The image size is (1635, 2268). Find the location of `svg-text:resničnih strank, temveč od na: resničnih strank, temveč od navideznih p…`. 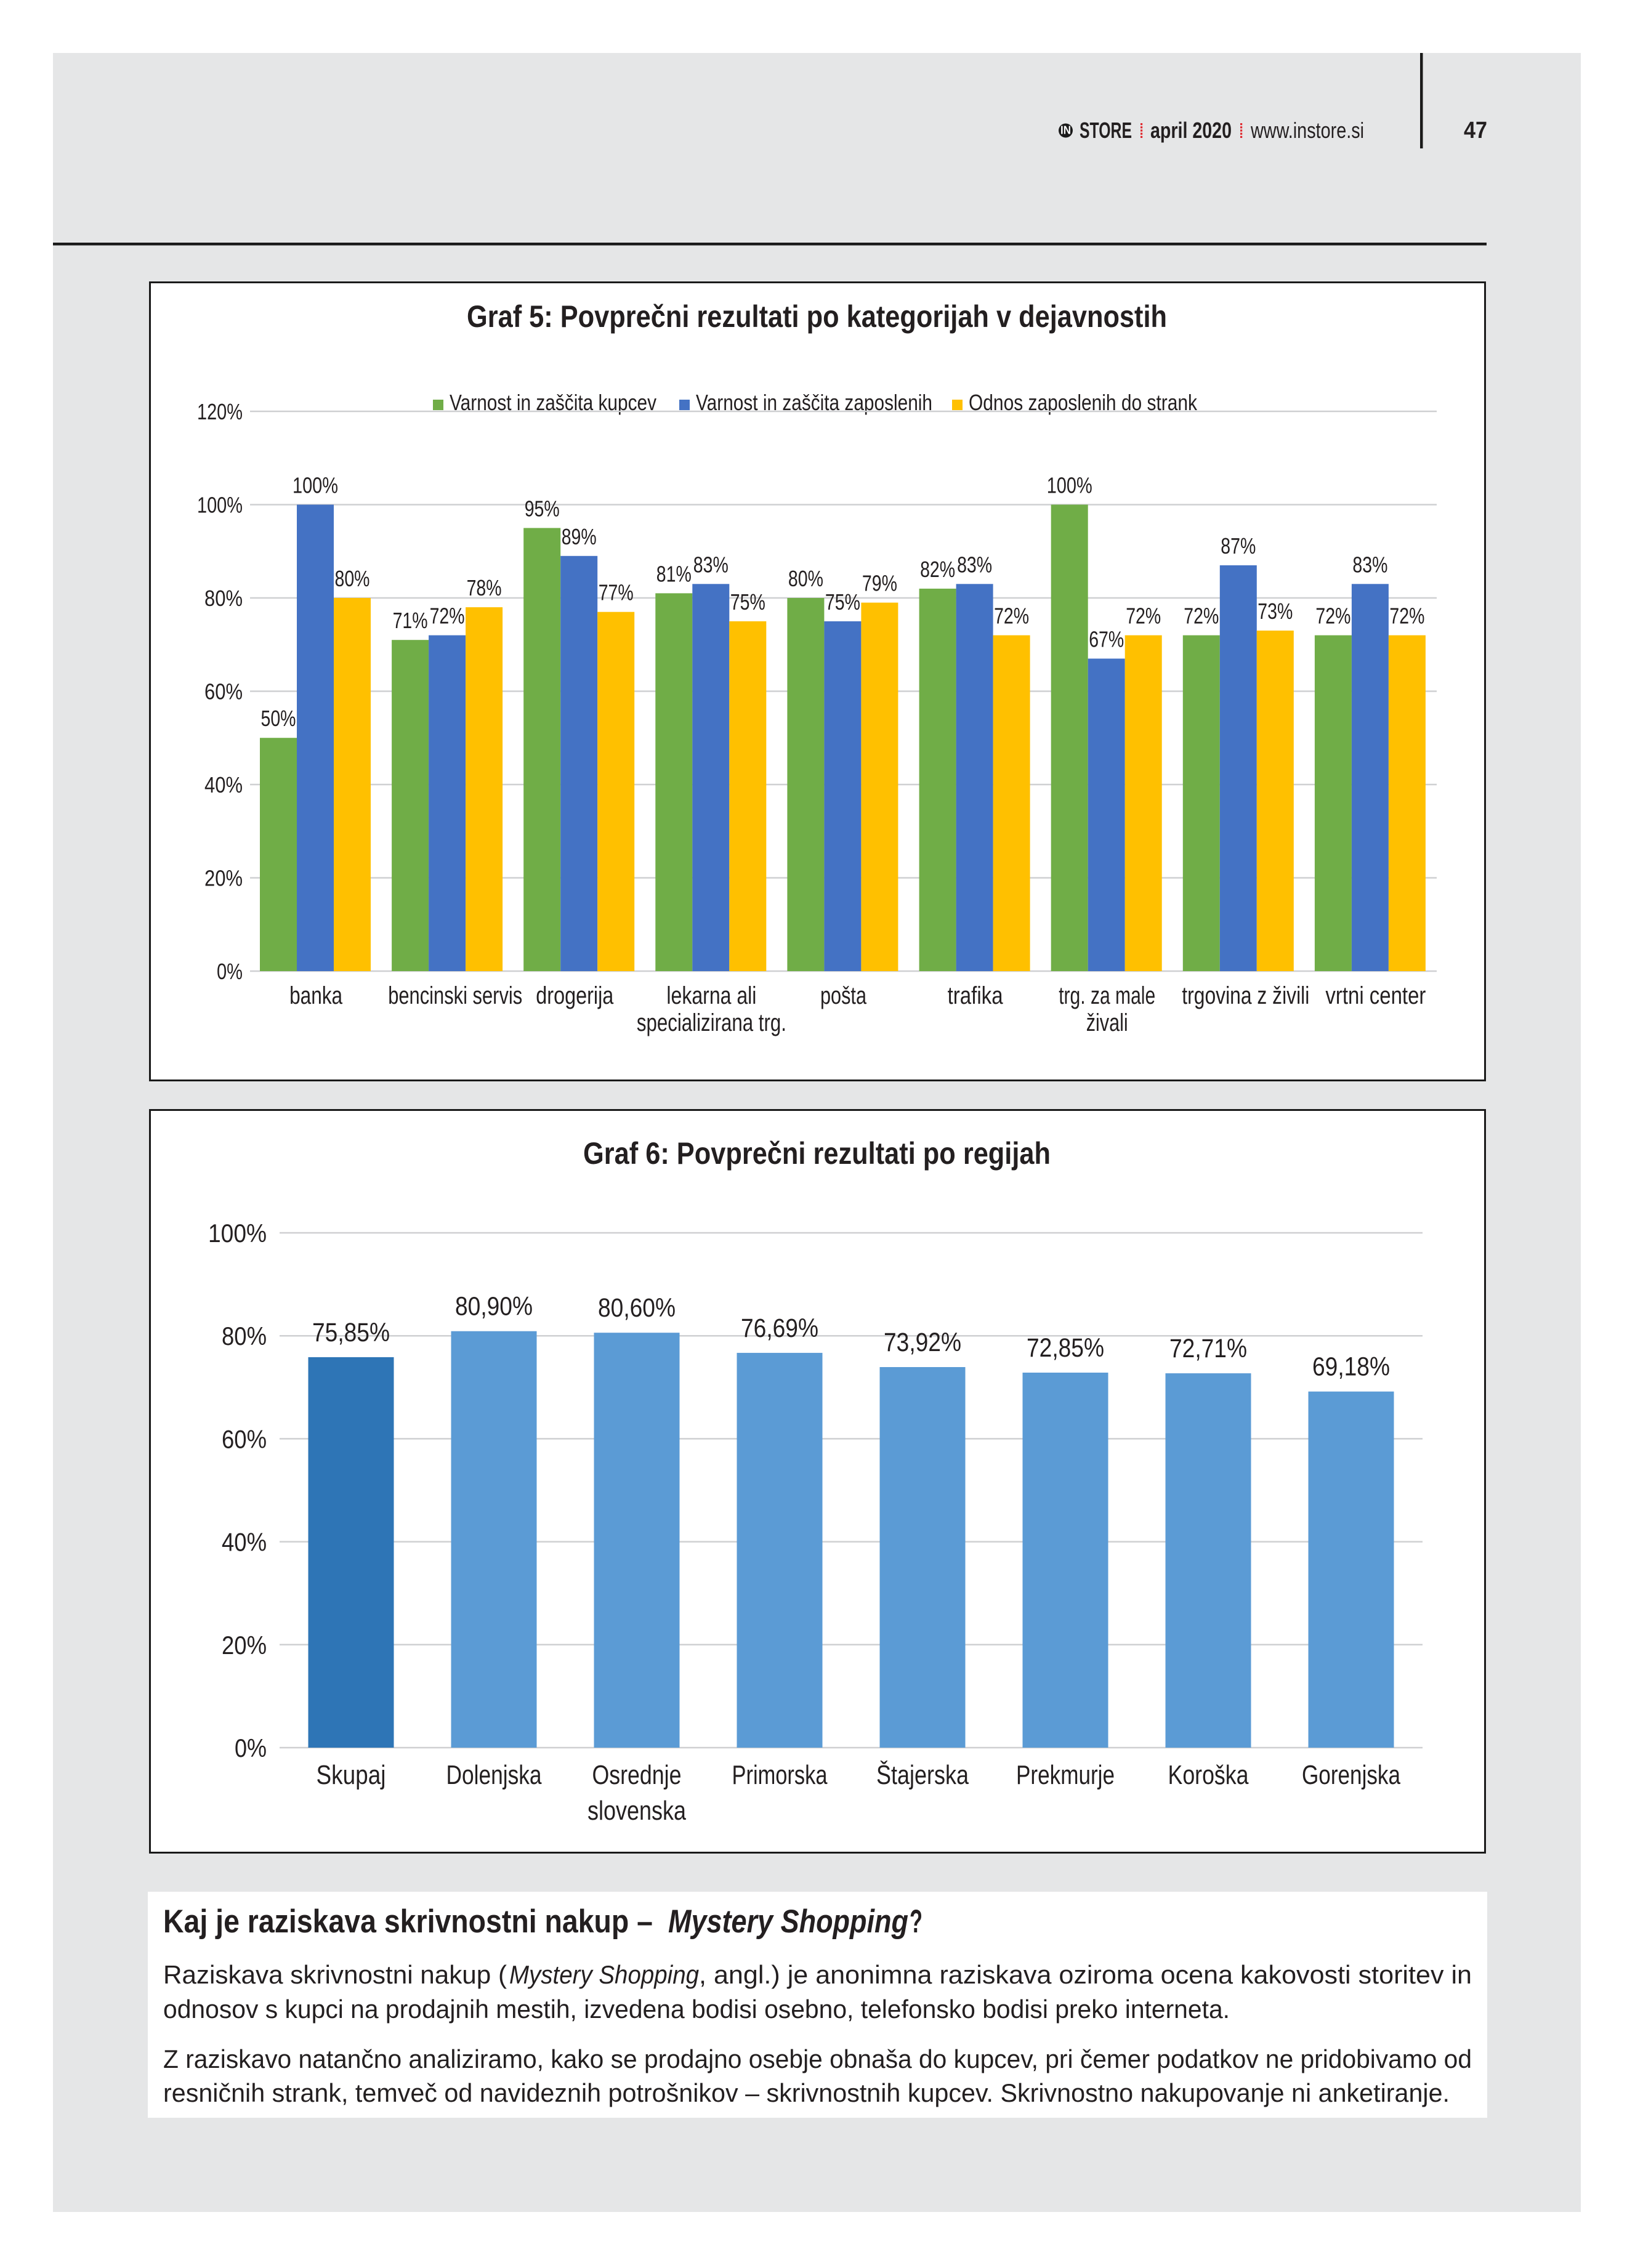

svg-text:resničnih strank, temveč od na: resničnih strank, temveč od navideznih p… is located at coordinates (806, 2092).